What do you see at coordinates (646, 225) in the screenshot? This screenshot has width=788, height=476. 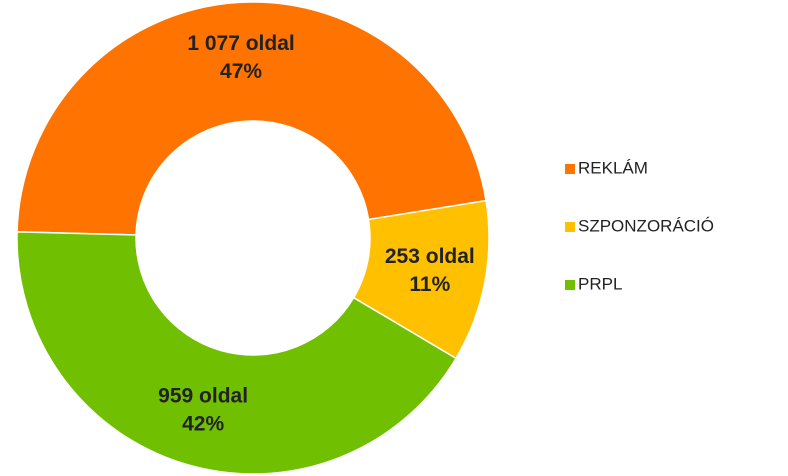 I see `legend-label: SZPONZORÁCIÓ` at bounding box center [646, 225].